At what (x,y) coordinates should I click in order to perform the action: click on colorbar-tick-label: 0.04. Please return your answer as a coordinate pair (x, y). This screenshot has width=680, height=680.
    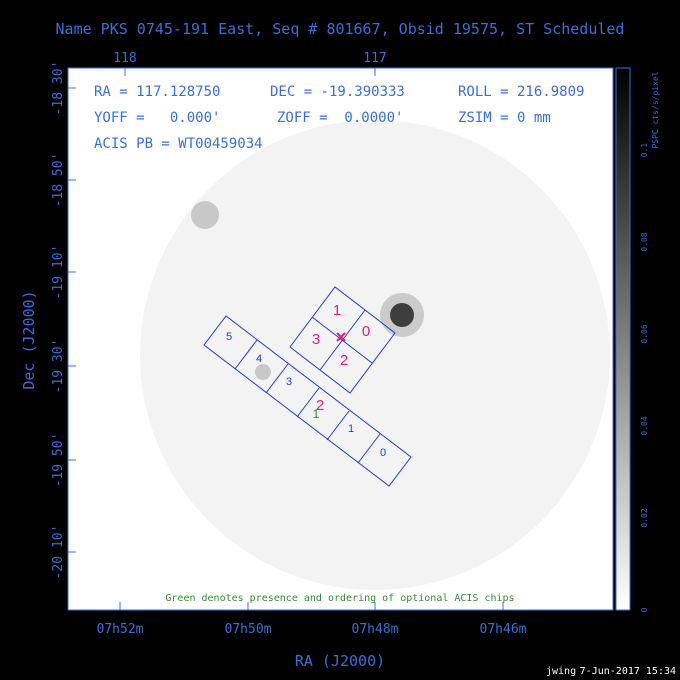
    Looking at the image, I should click on (644, 425).